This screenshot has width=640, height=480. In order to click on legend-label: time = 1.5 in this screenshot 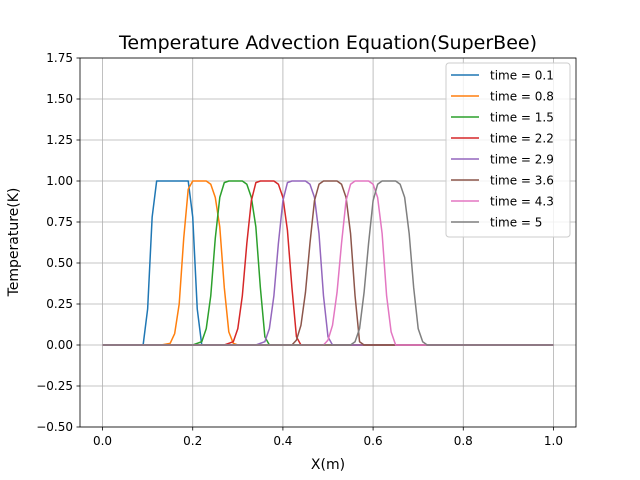, I will do `click(522, 118)`.